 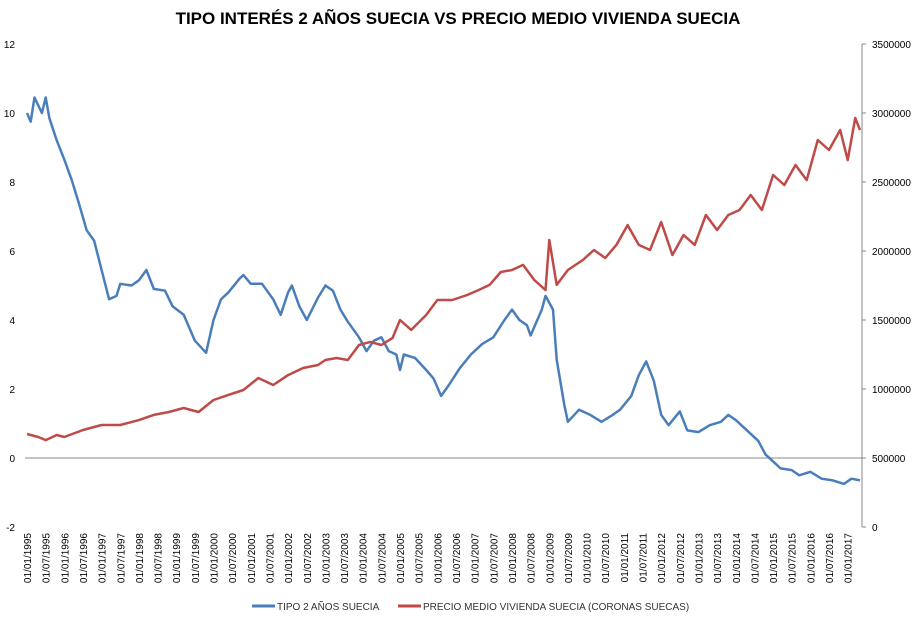 What do you see at coordinates (550, 558) in the screenshot?
I see `x-tick-label: 01/01/2009` at bounding box center [550, 558].